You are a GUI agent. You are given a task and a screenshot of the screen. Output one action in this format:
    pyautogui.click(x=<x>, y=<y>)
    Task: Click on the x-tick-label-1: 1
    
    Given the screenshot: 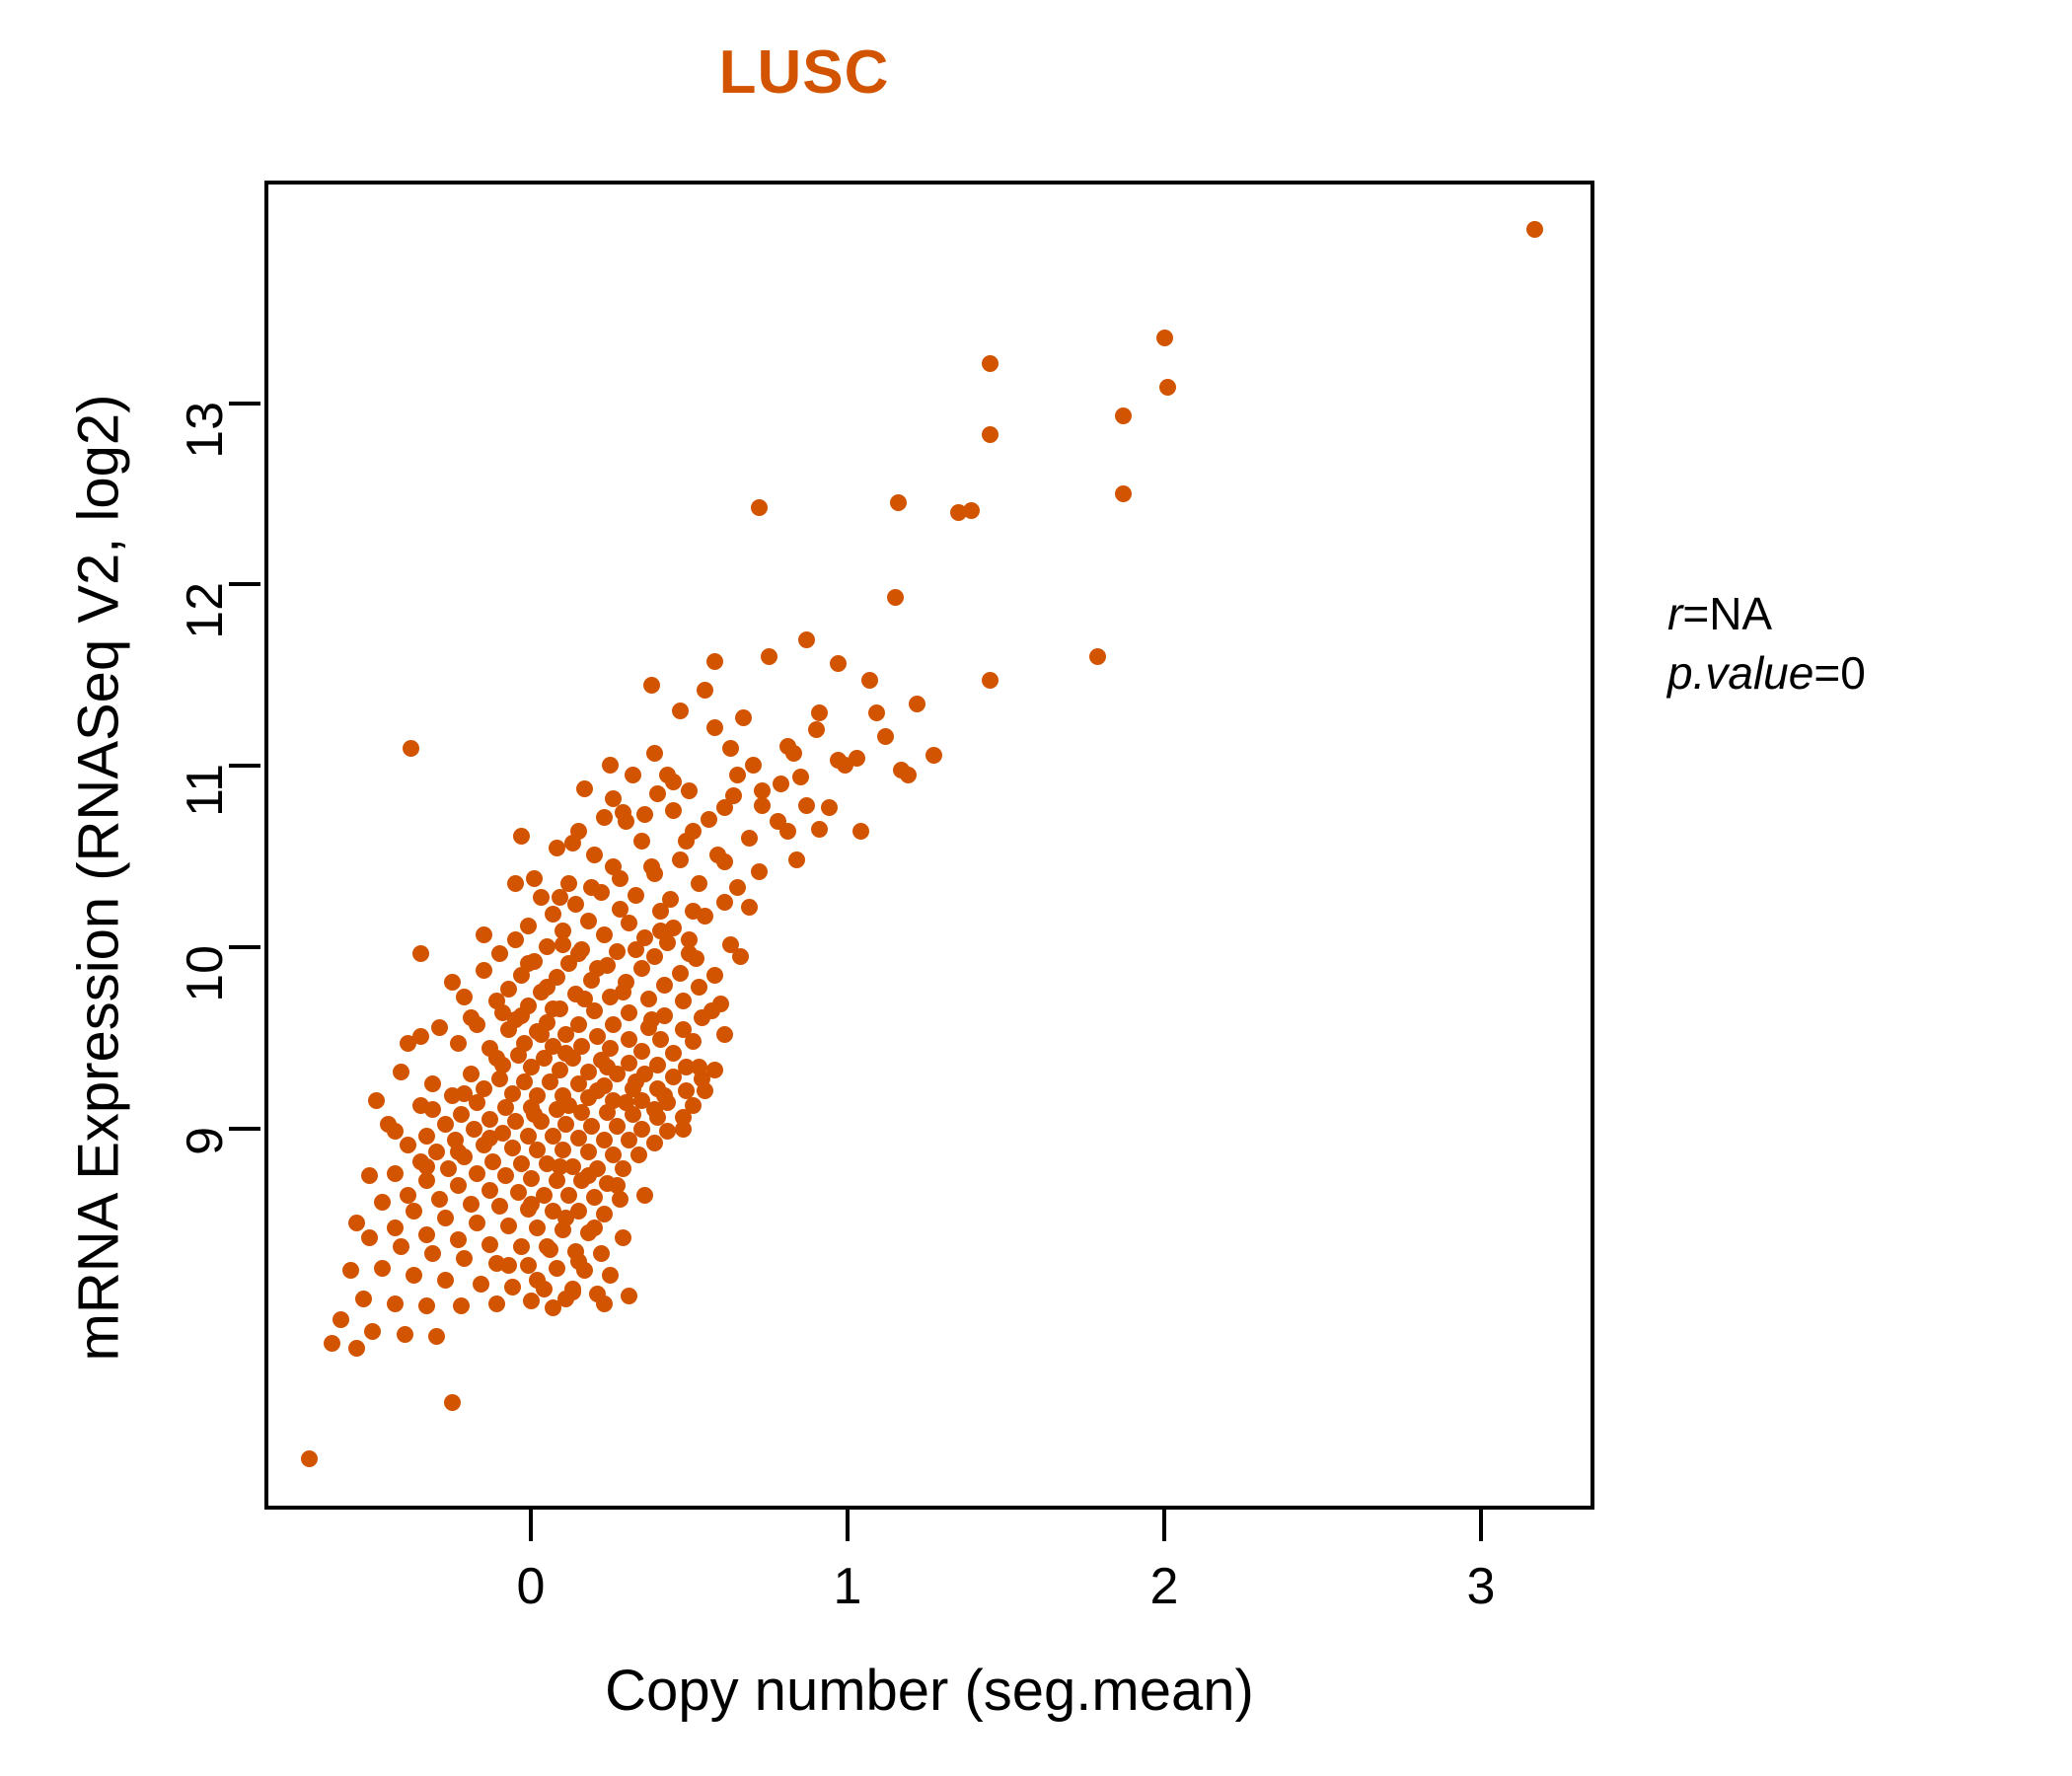 What is the action you would take?
    pyautogui.click(x=848, y=1587)
    